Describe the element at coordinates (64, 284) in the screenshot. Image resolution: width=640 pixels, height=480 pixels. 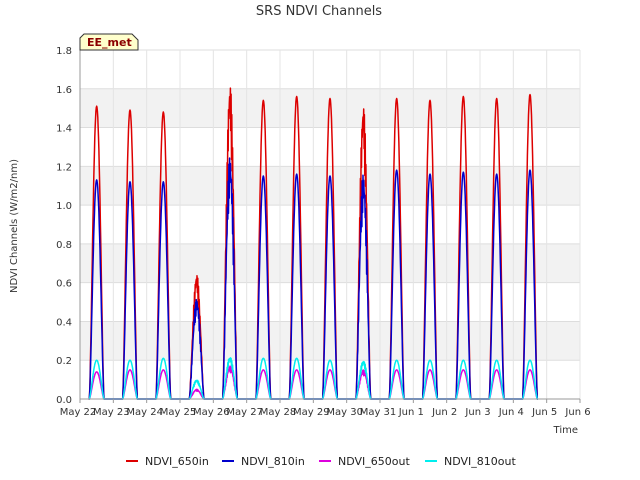
I see `y-tick-label: 0.6` at that location.